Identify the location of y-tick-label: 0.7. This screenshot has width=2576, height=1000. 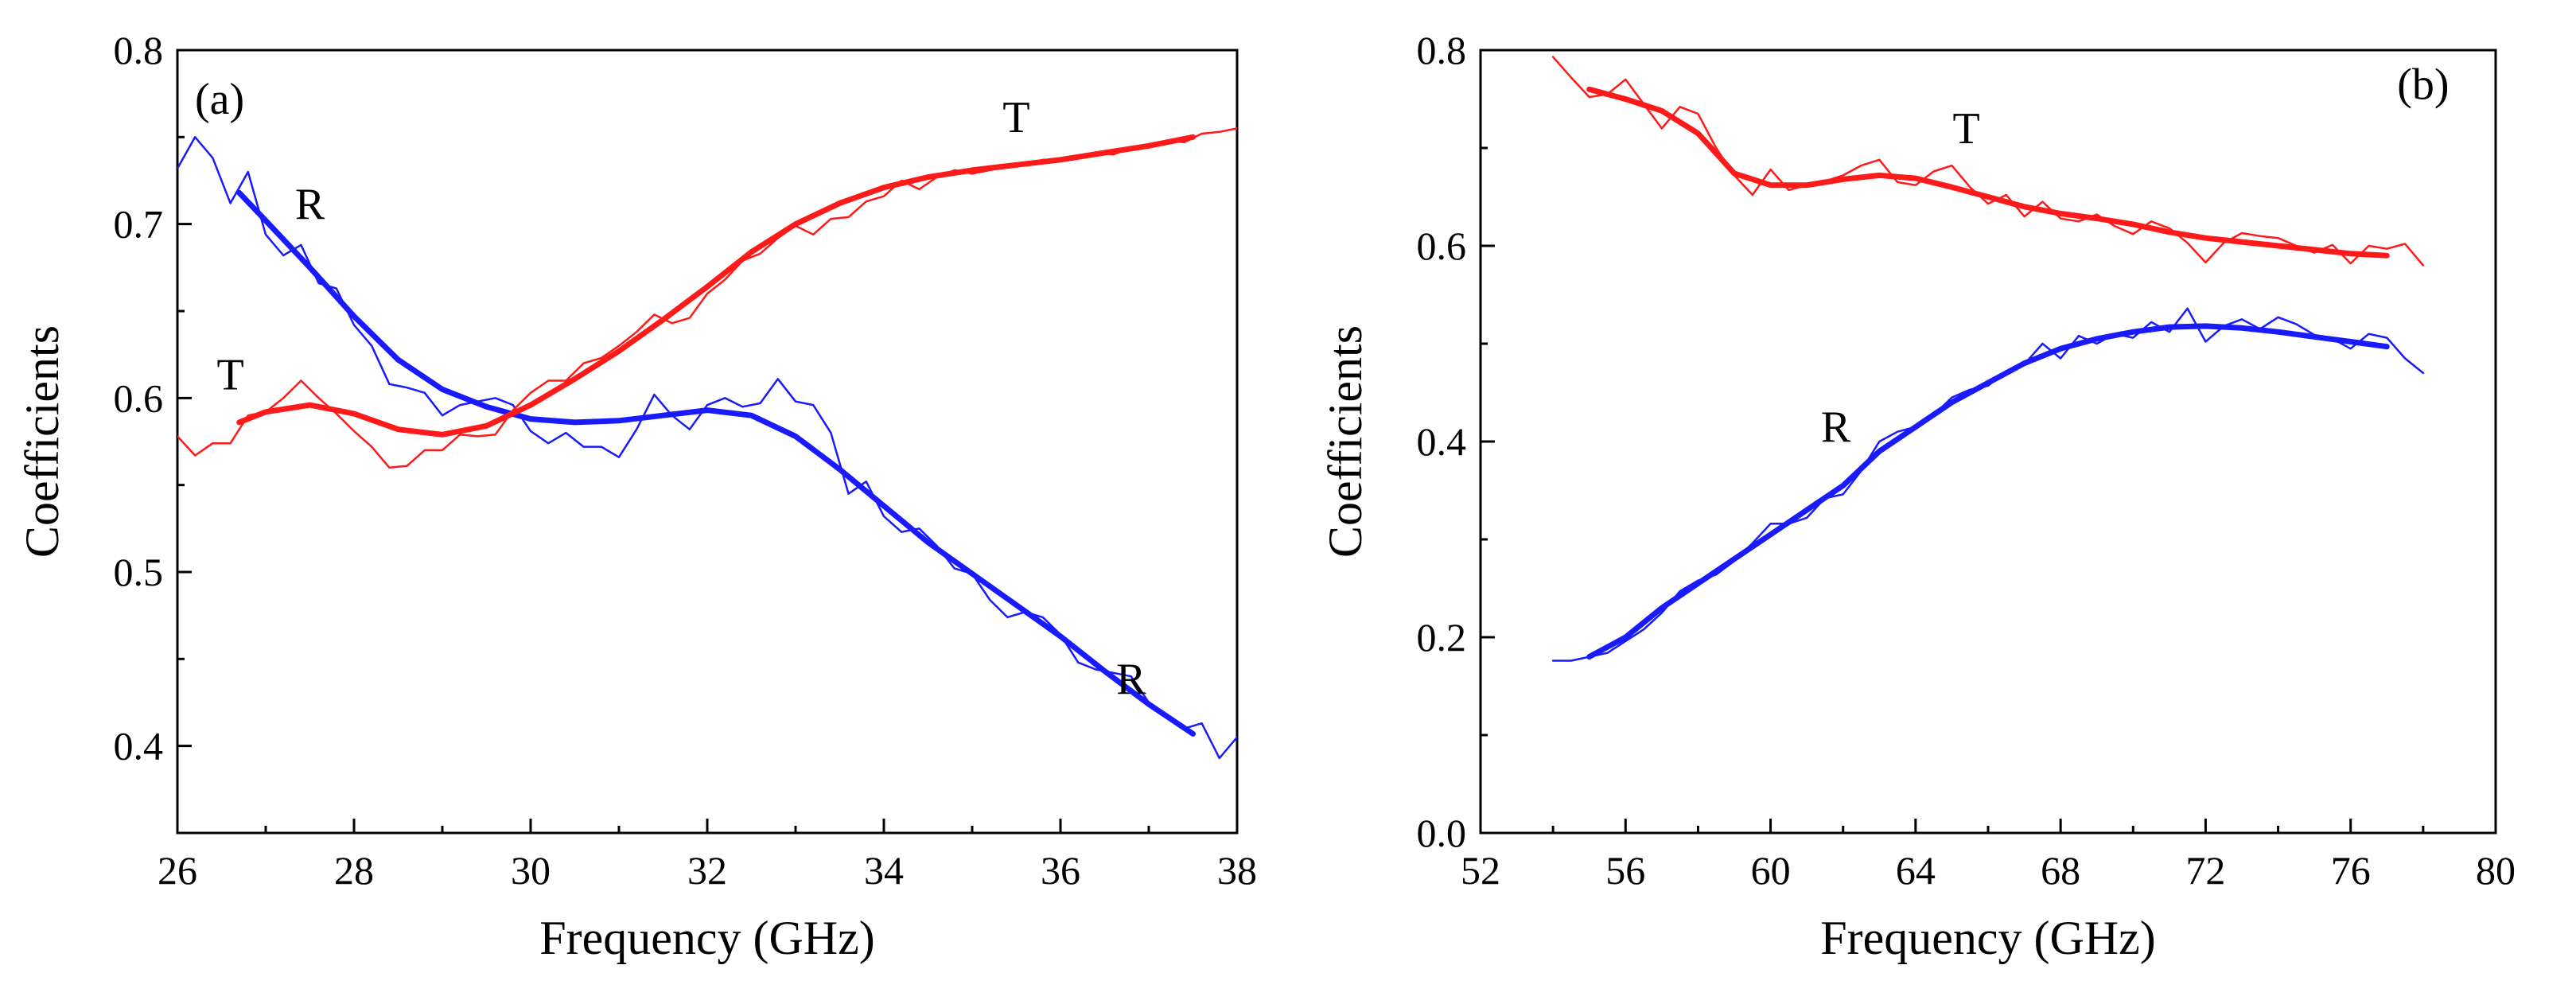
(139, 224).